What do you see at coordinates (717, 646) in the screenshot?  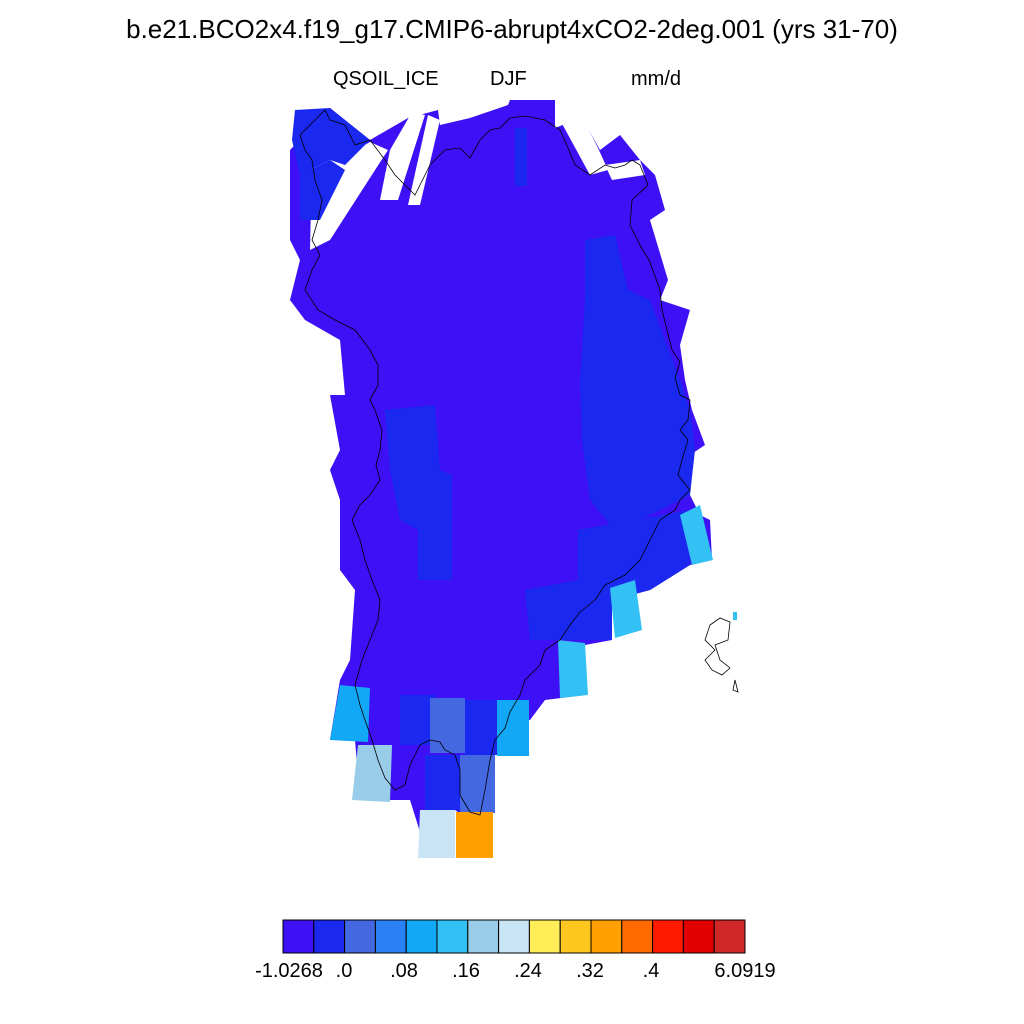 I see `coastline-island` at bounding box center [717, 646].